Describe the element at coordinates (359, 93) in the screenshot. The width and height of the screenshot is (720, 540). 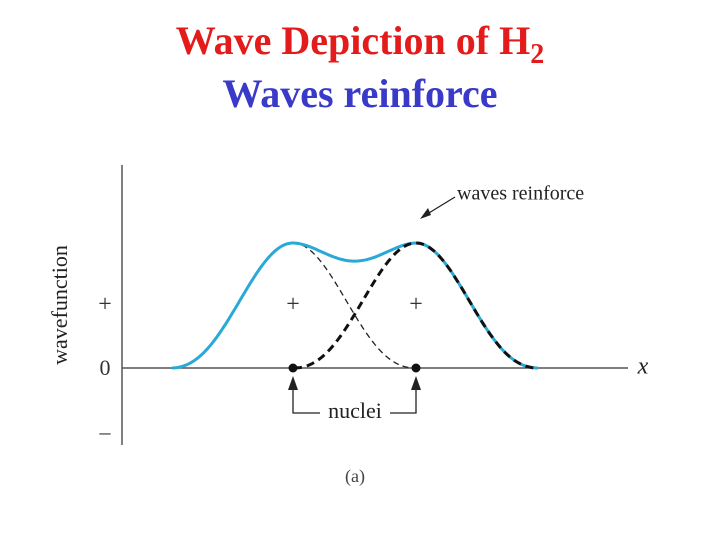
I see `subtitle: Waves reinforce` at that location.